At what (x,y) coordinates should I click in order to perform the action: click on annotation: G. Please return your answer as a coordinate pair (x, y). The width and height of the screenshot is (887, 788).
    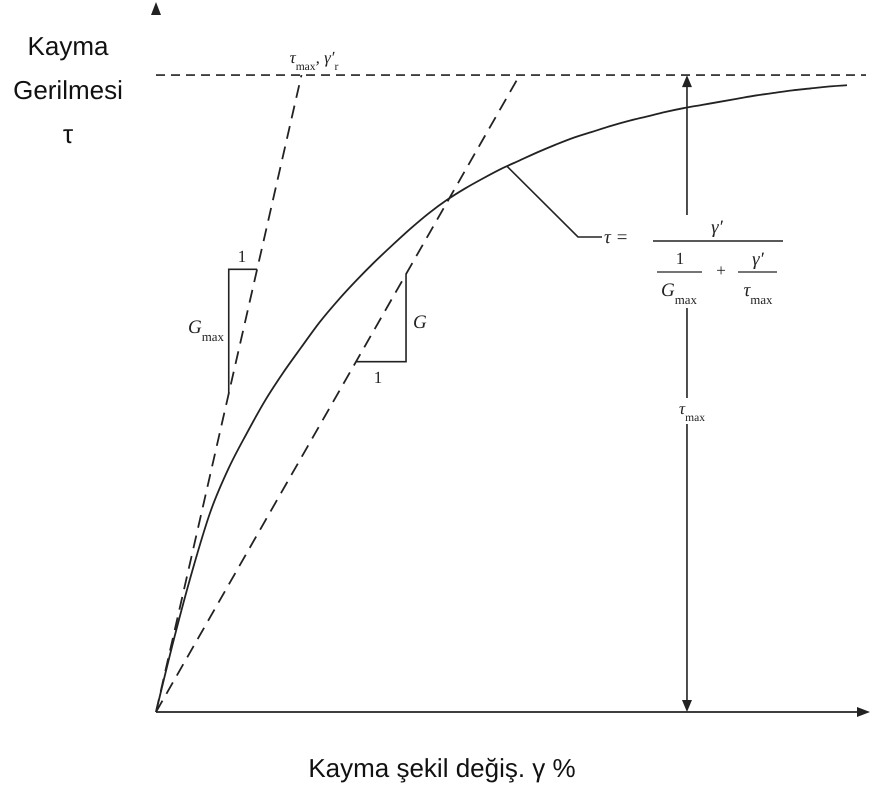
    Looking at the image, I should click on (420, 322).